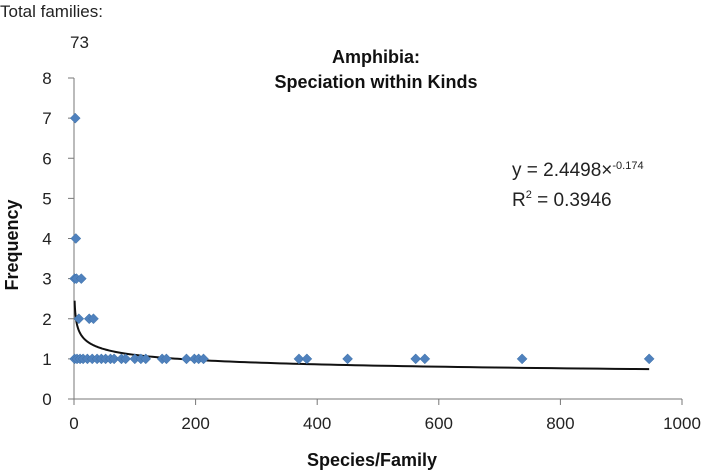 The image size is (706, 471). What do you see at coordinates (79, 42) in the screenshot?
I see `total-families-value: 73` at bounding box center [79, 42].